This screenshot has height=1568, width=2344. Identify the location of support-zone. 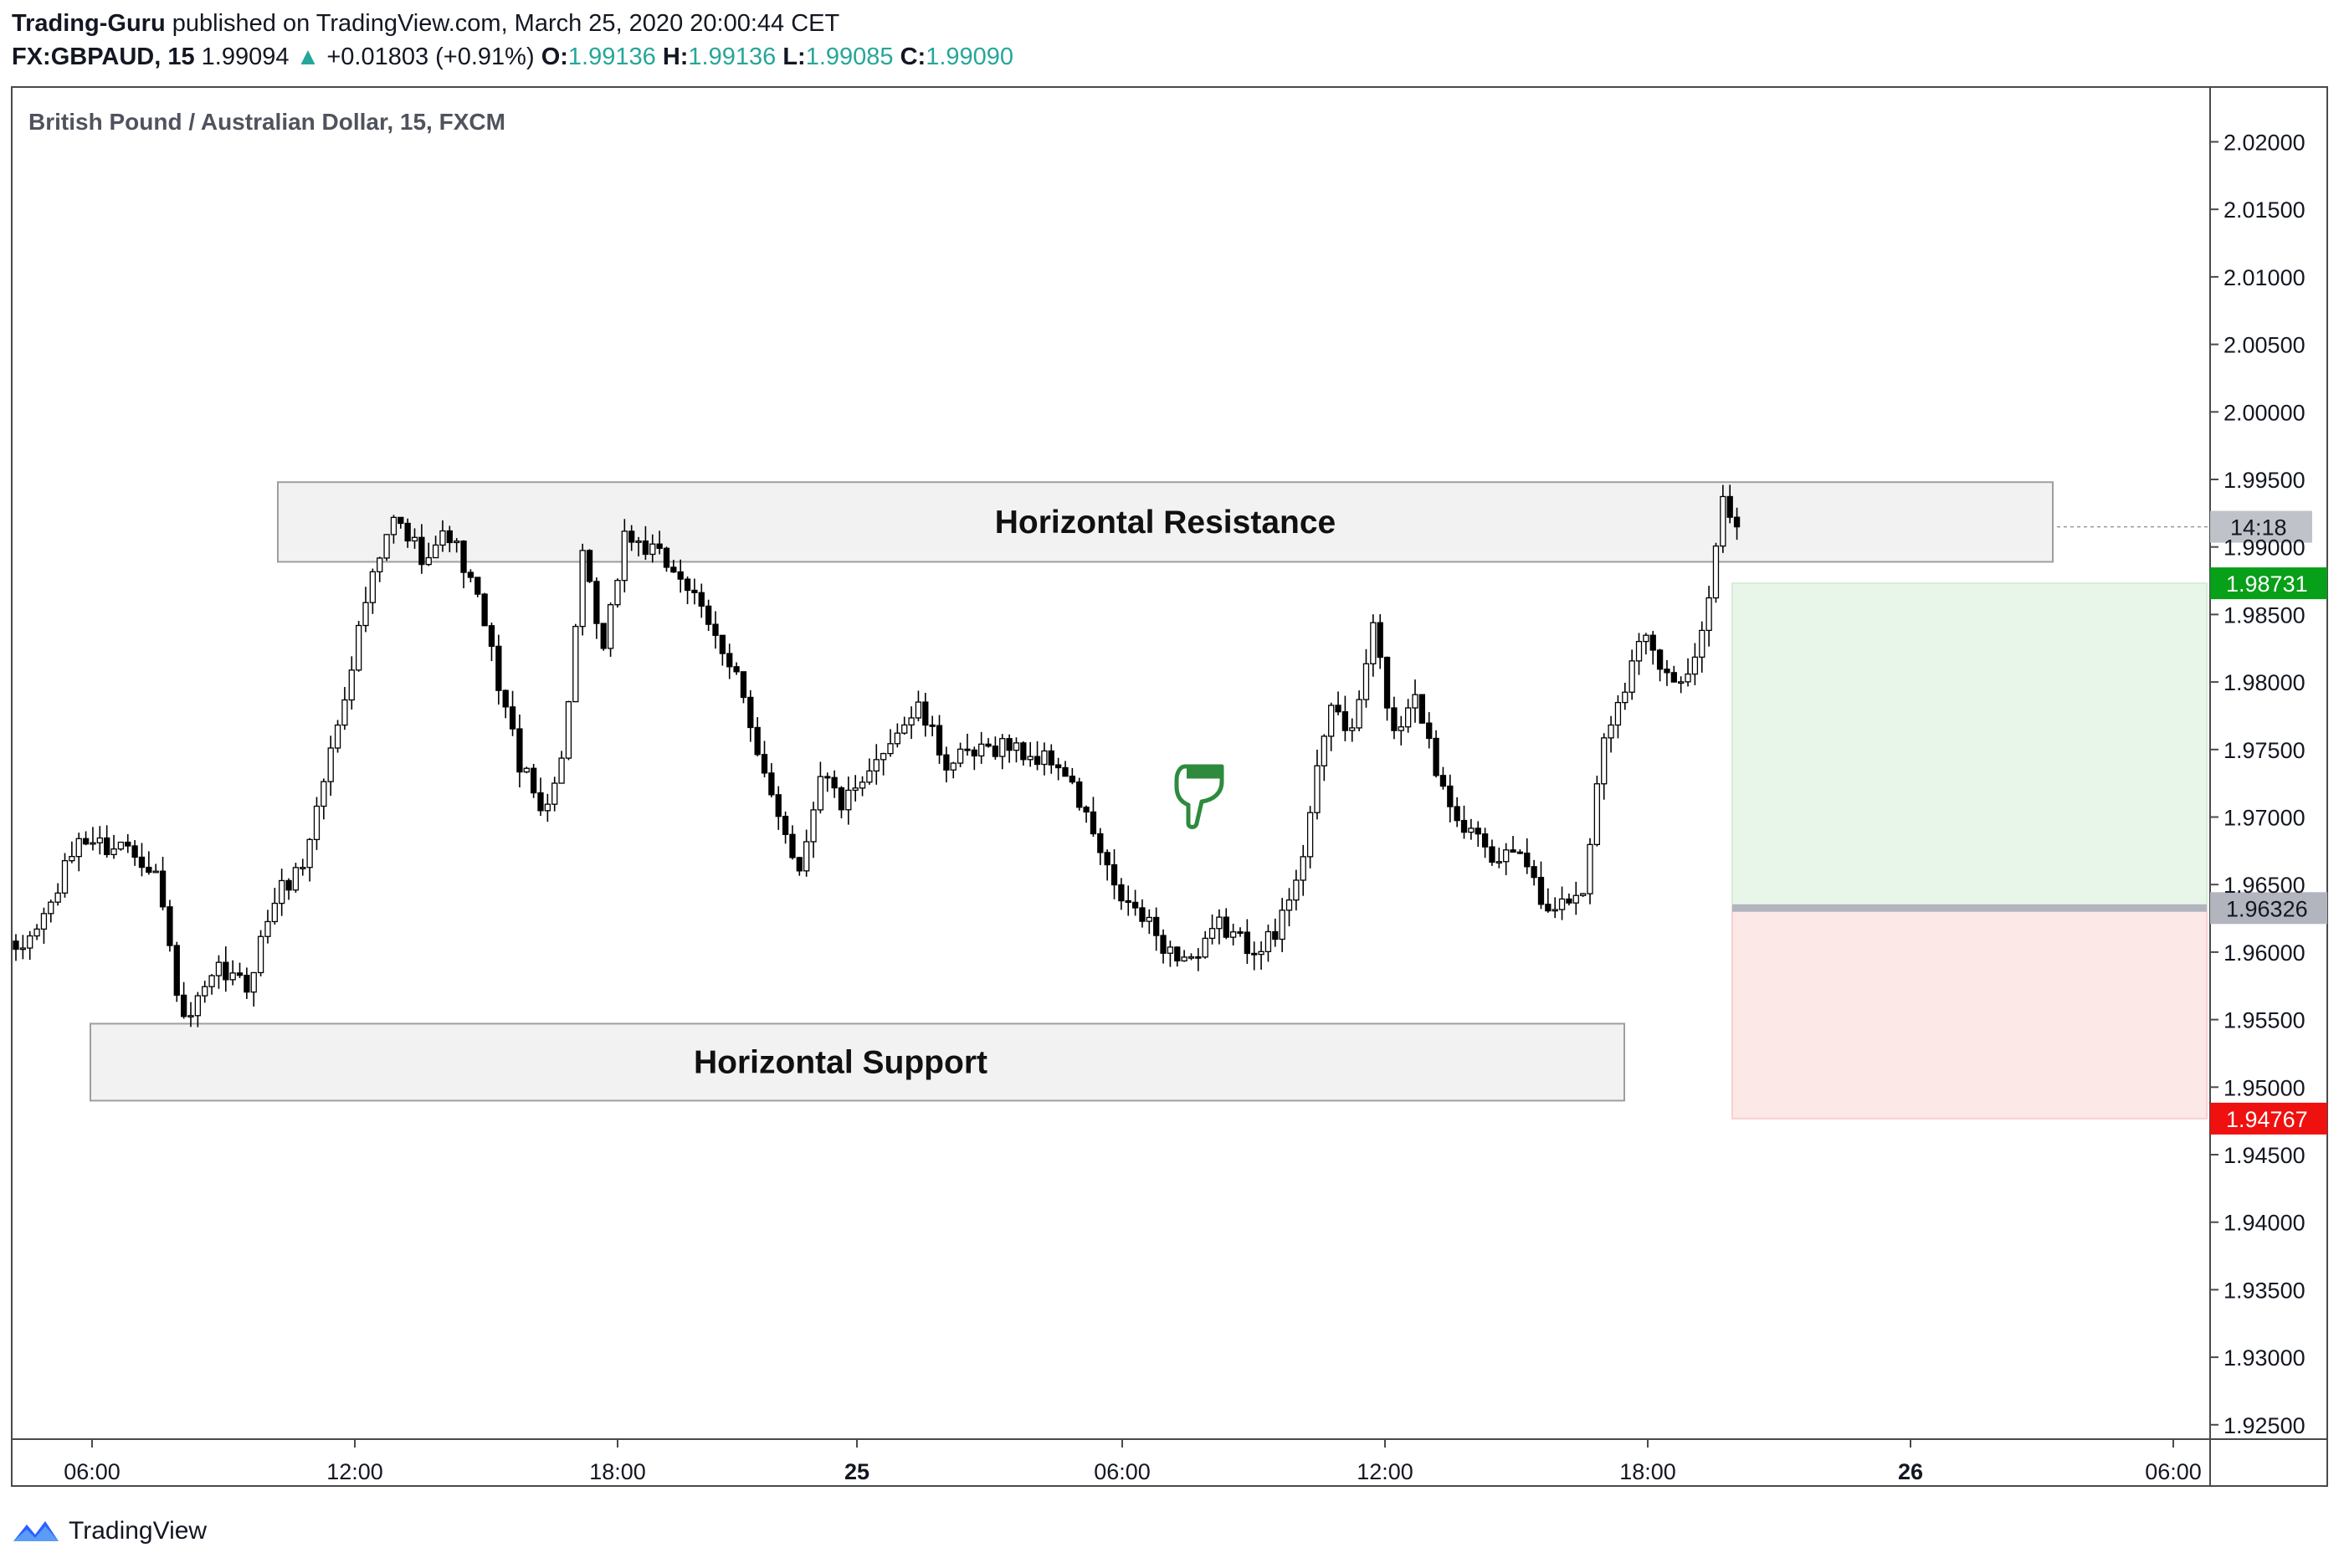
(857, 1062).